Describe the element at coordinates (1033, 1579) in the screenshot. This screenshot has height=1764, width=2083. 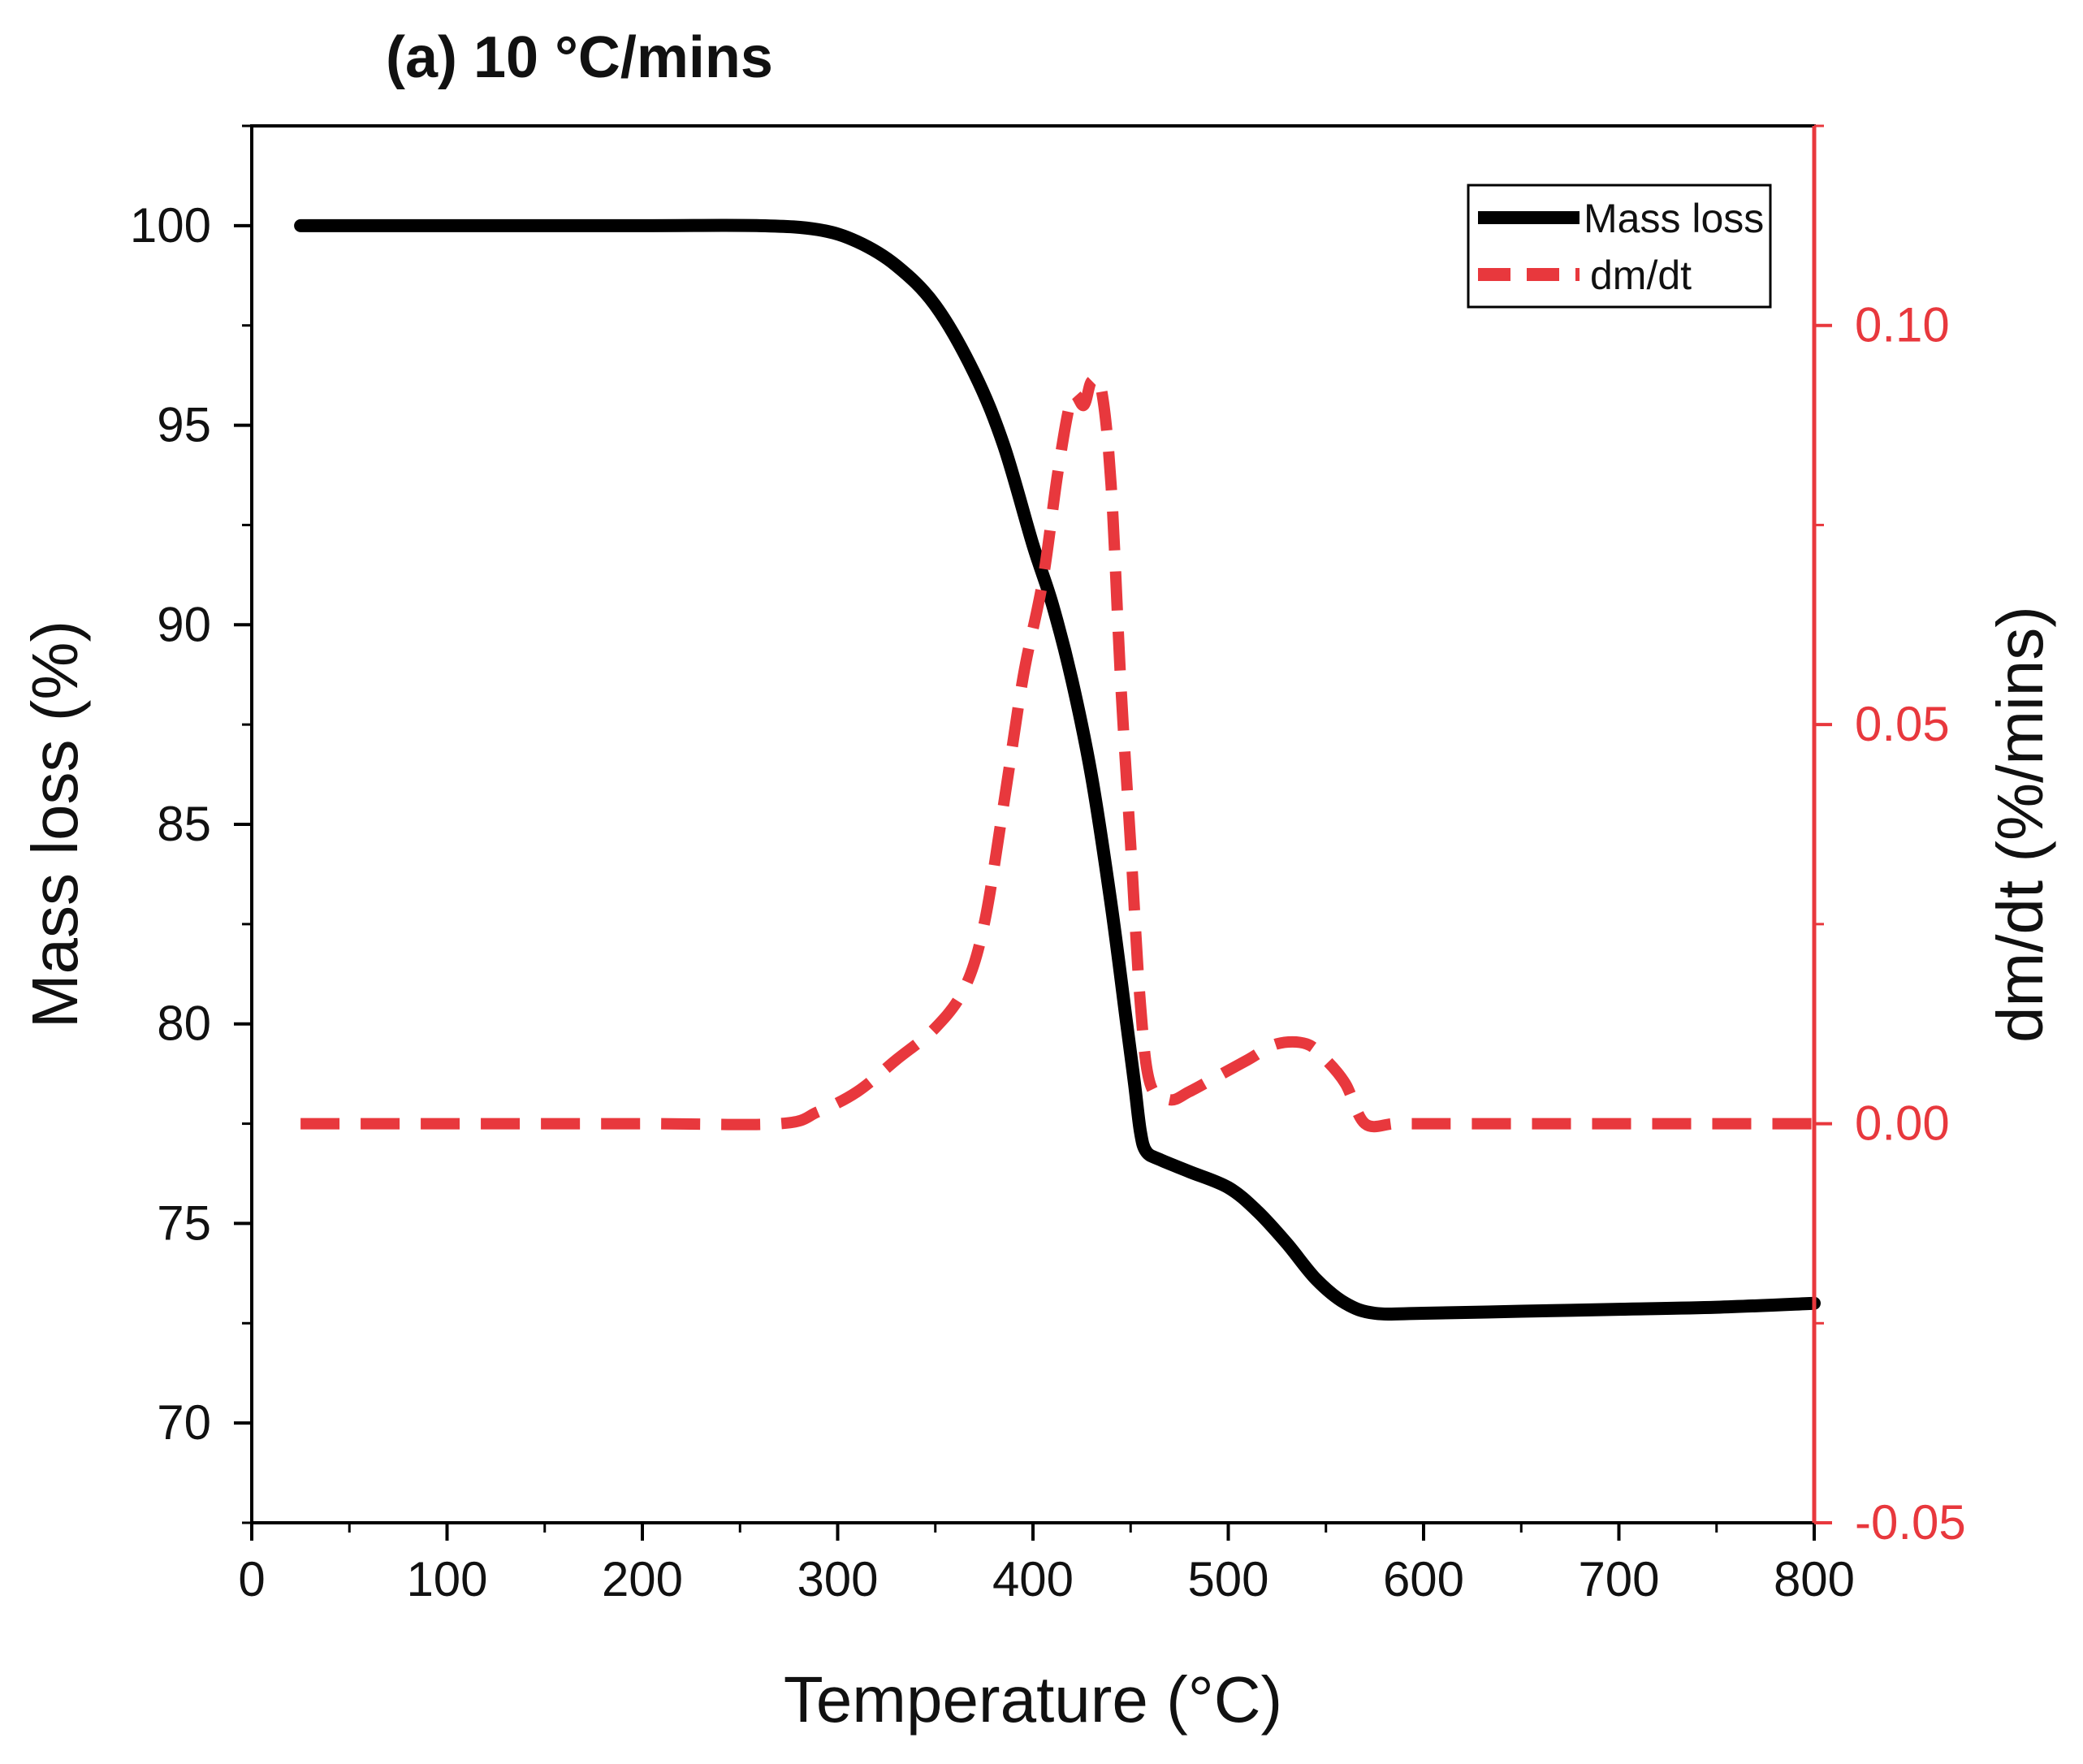
I see `x-tick-label: 400` at that location.